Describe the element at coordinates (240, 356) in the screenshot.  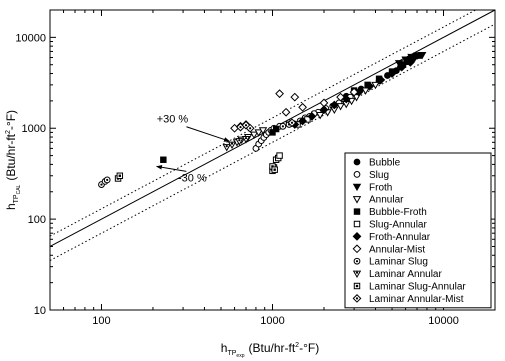
I see `x-axis-label-subsub: exp` at that location.